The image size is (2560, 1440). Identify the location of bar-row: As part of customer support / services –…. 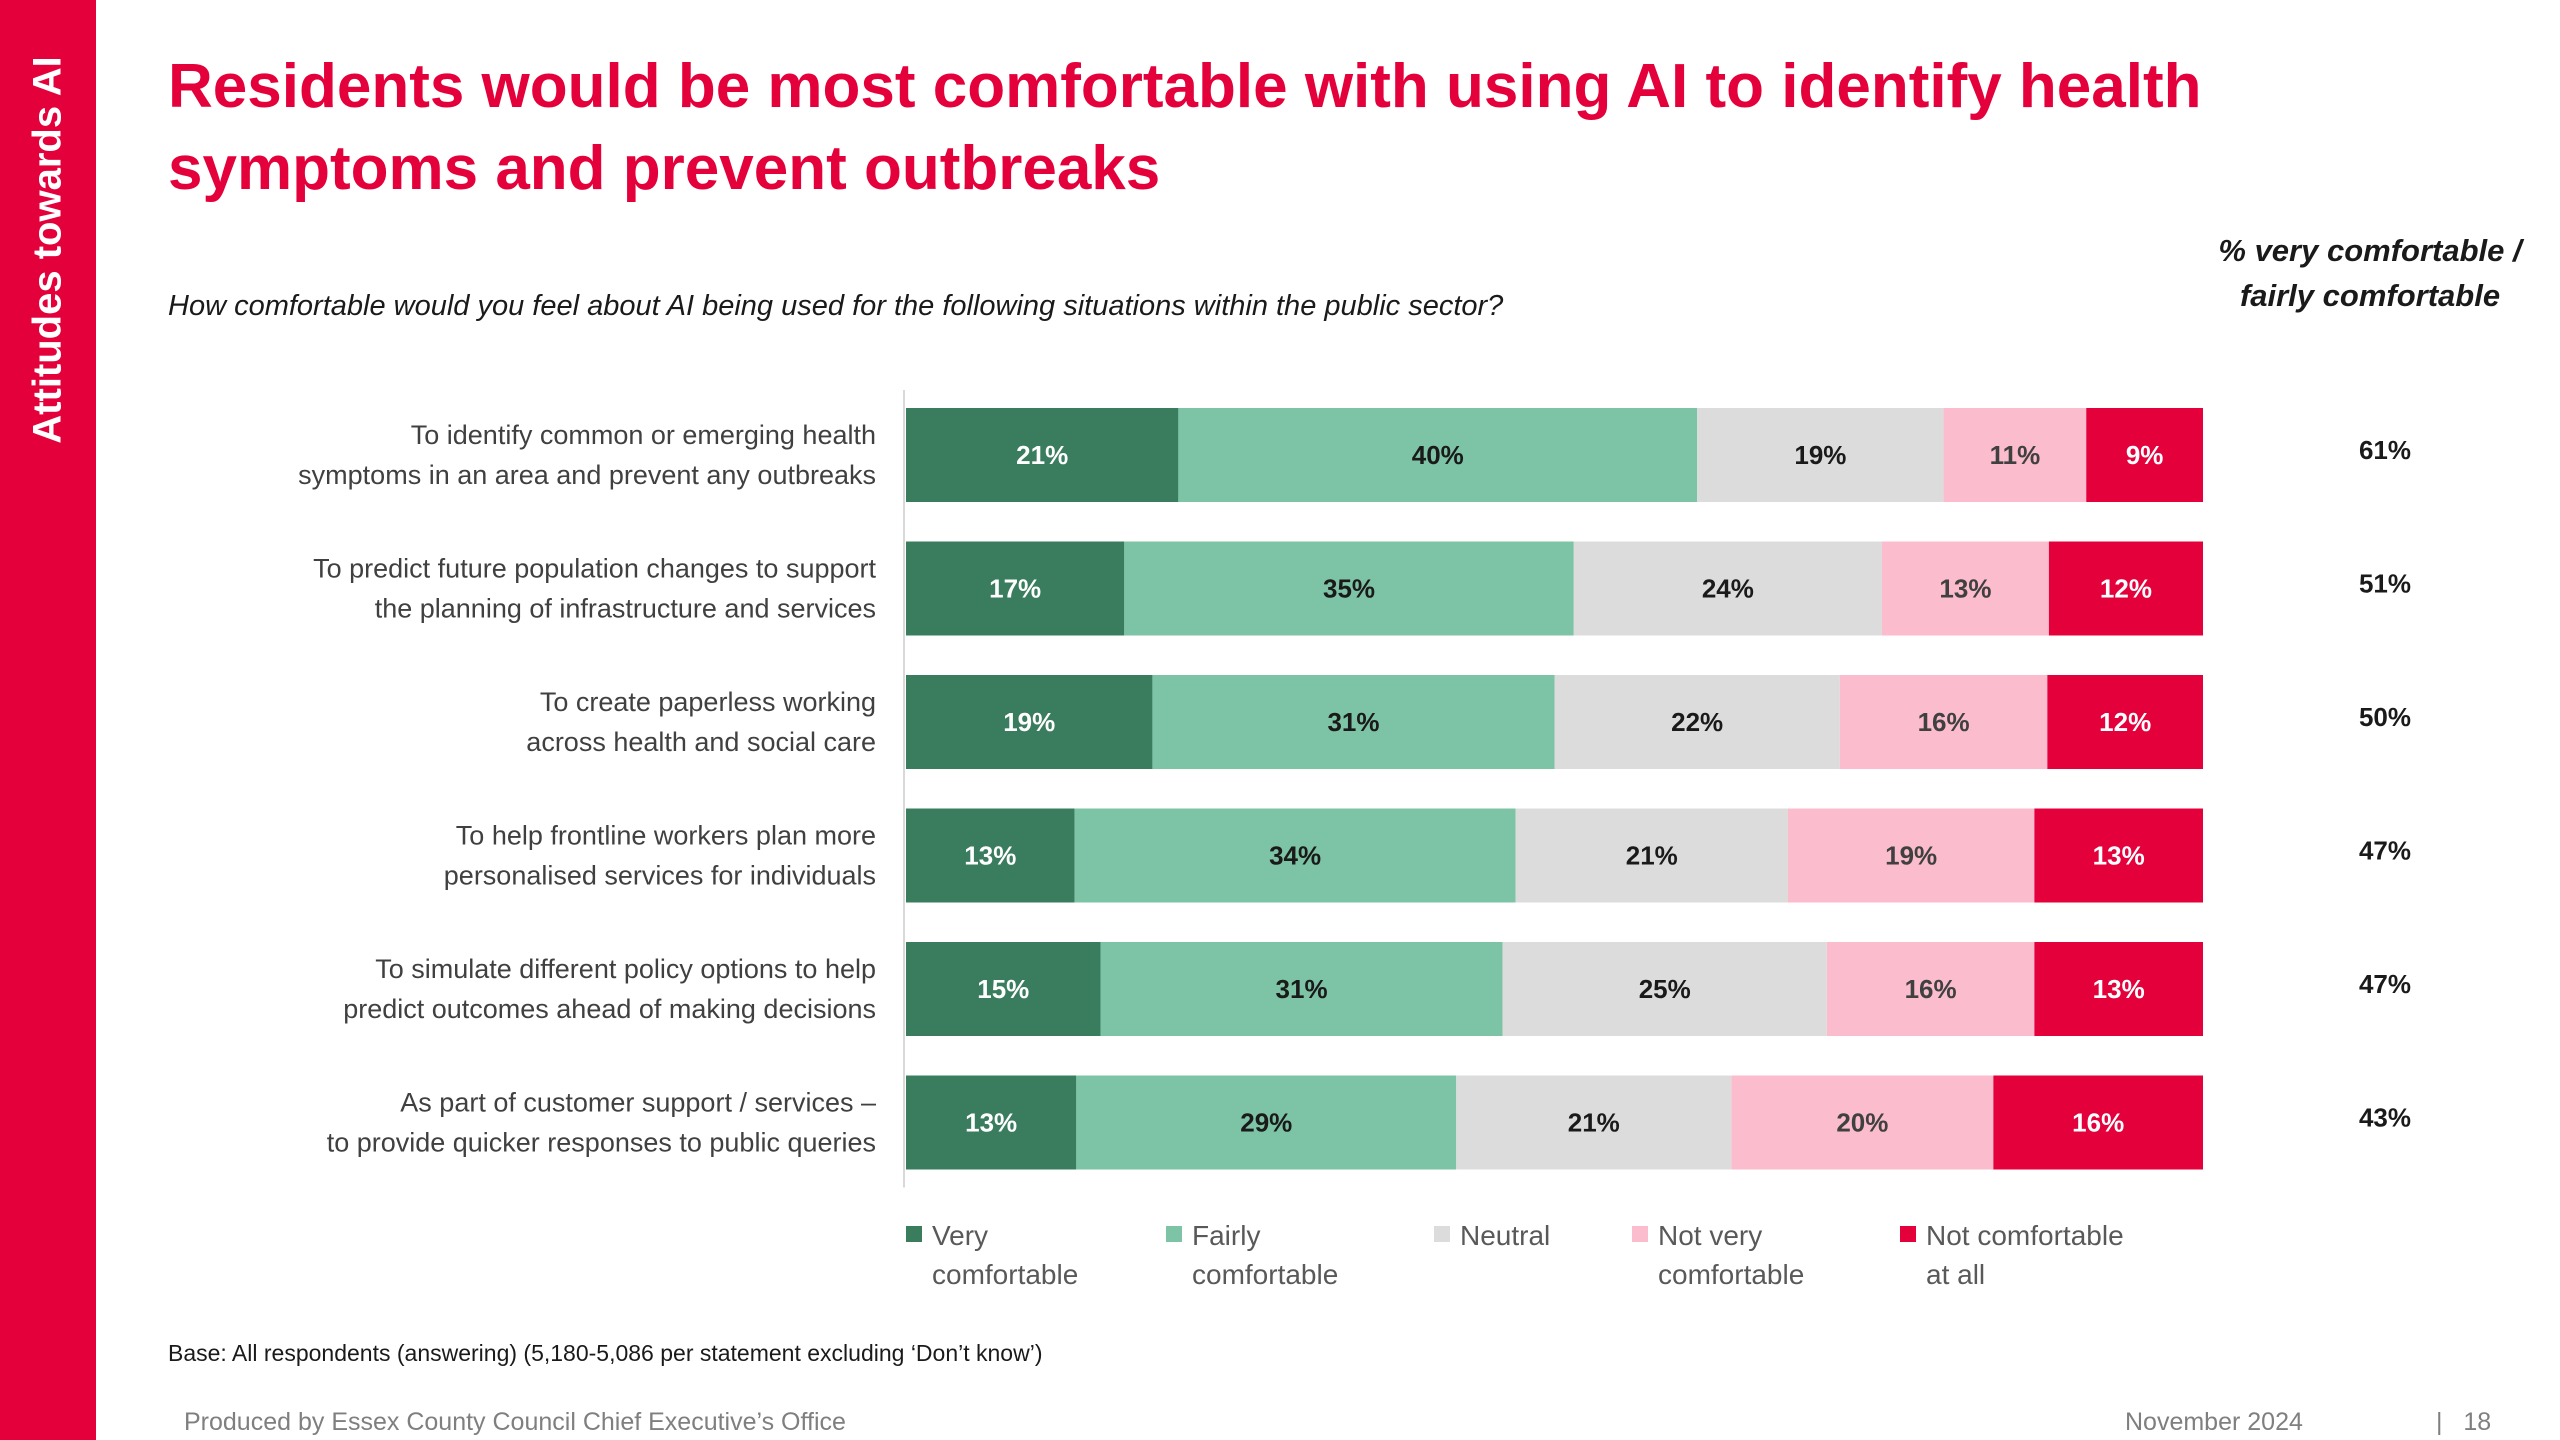
(1369, 1122).